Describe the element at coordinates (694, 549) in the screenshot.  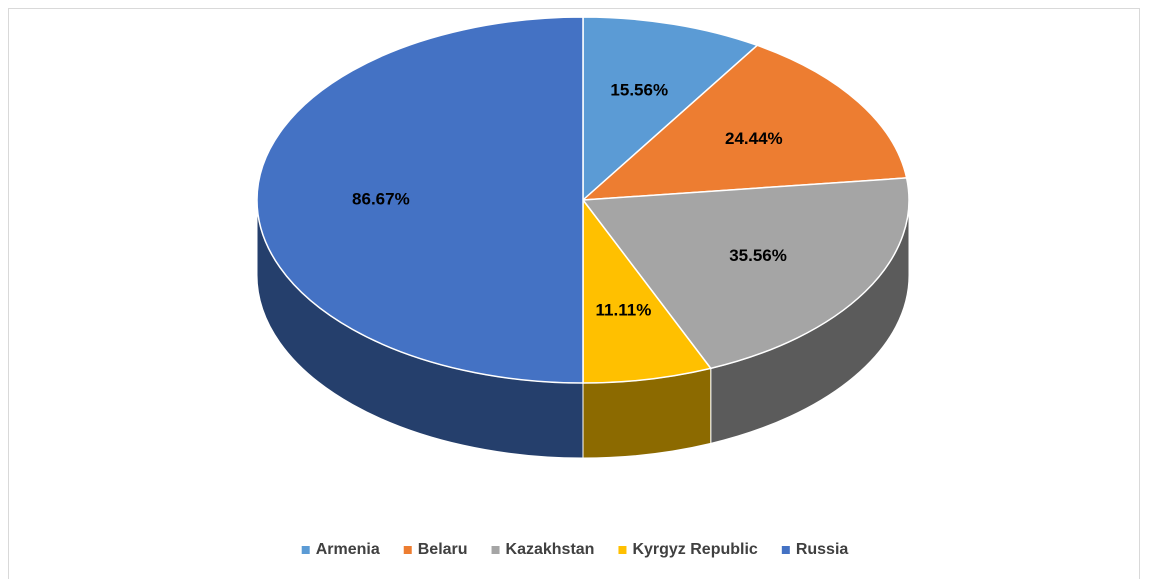
I see `legend-label: Kyrgyz Republic` at that location.